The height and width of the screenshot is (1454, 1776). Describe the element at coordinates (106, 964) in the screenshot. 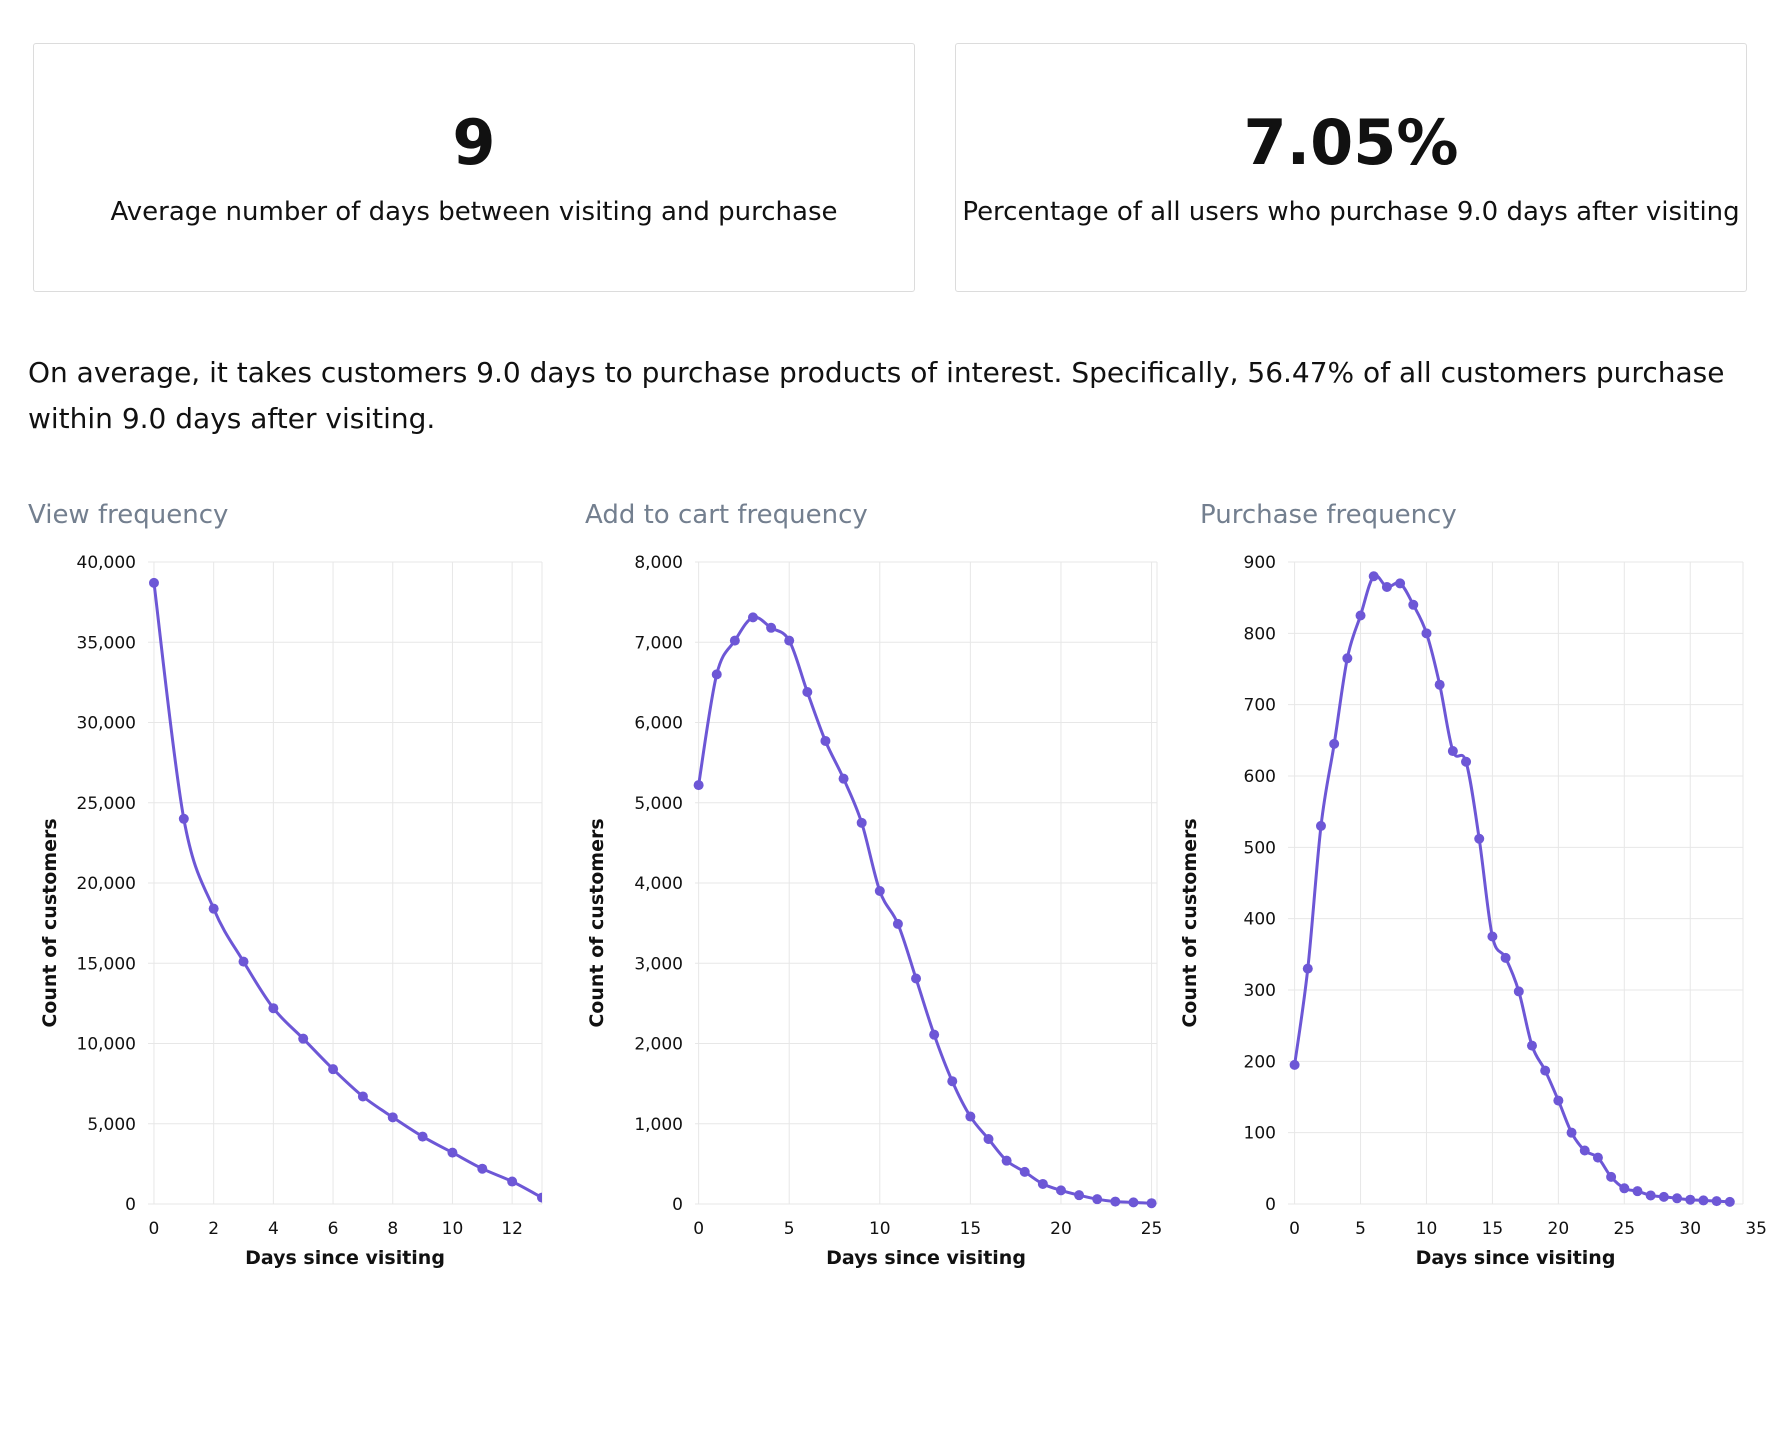

I see `y-tick-label: 15,000` at that location.